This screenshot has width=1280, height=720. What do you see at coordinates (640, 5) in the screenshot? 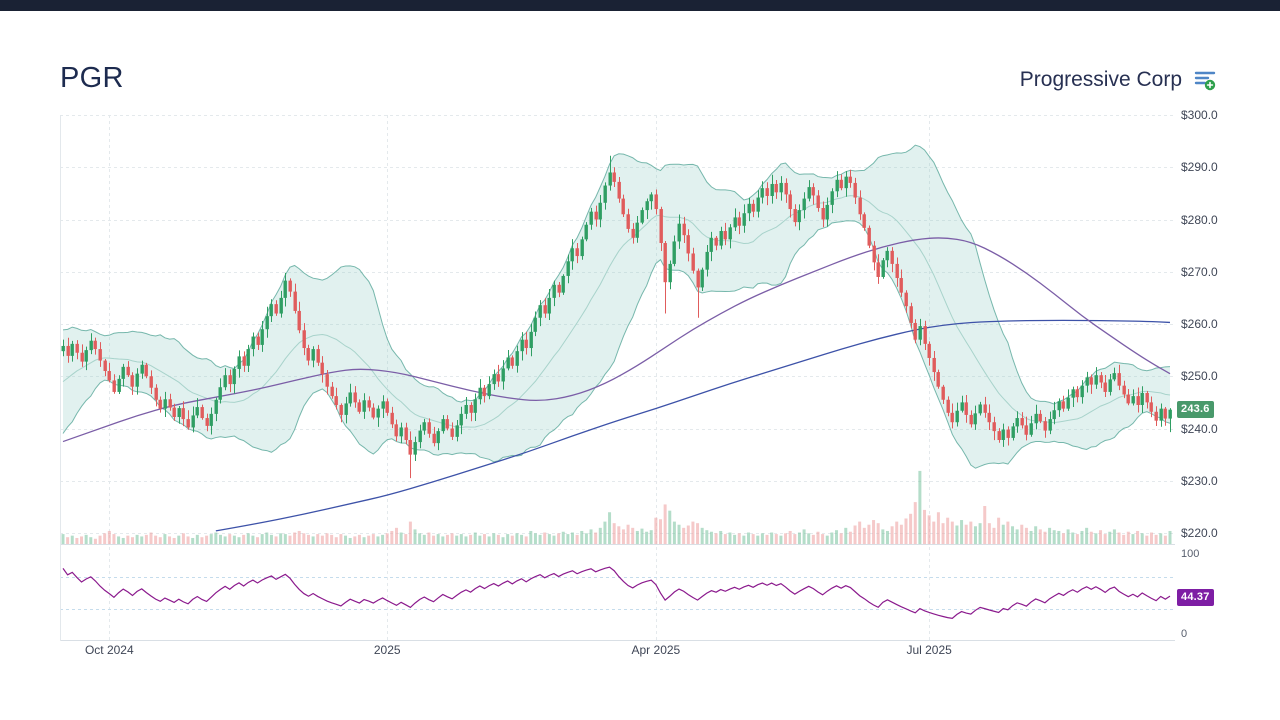
I see `top-navigation-bar` at bounding box center [640, 5].